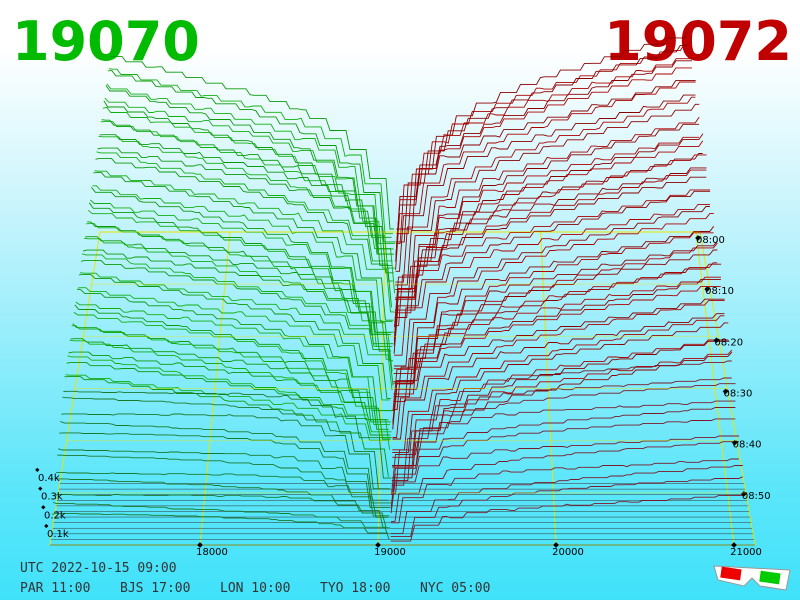 The height and width of the screenshot is (600, 800). What do you see at coordinates (756, 496) in the screenshot?
I see `time-tick-label: 08:50` at bounding box center [756, 496].